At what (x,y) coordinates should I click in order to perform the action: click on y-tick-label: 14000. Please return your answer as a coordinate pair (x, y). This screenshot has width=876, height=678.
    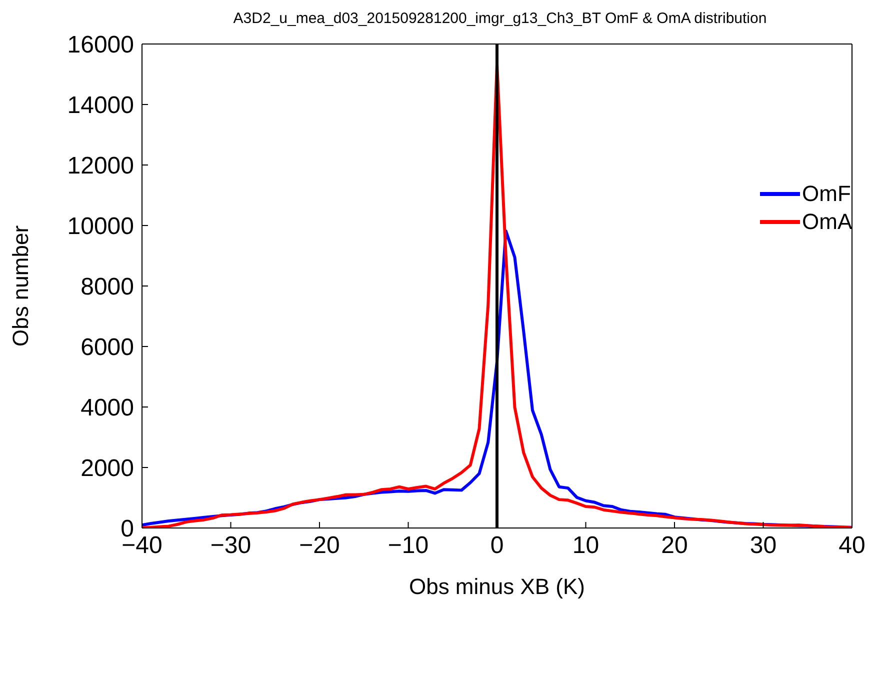
    Looking at the image, I should click on (100, 106).